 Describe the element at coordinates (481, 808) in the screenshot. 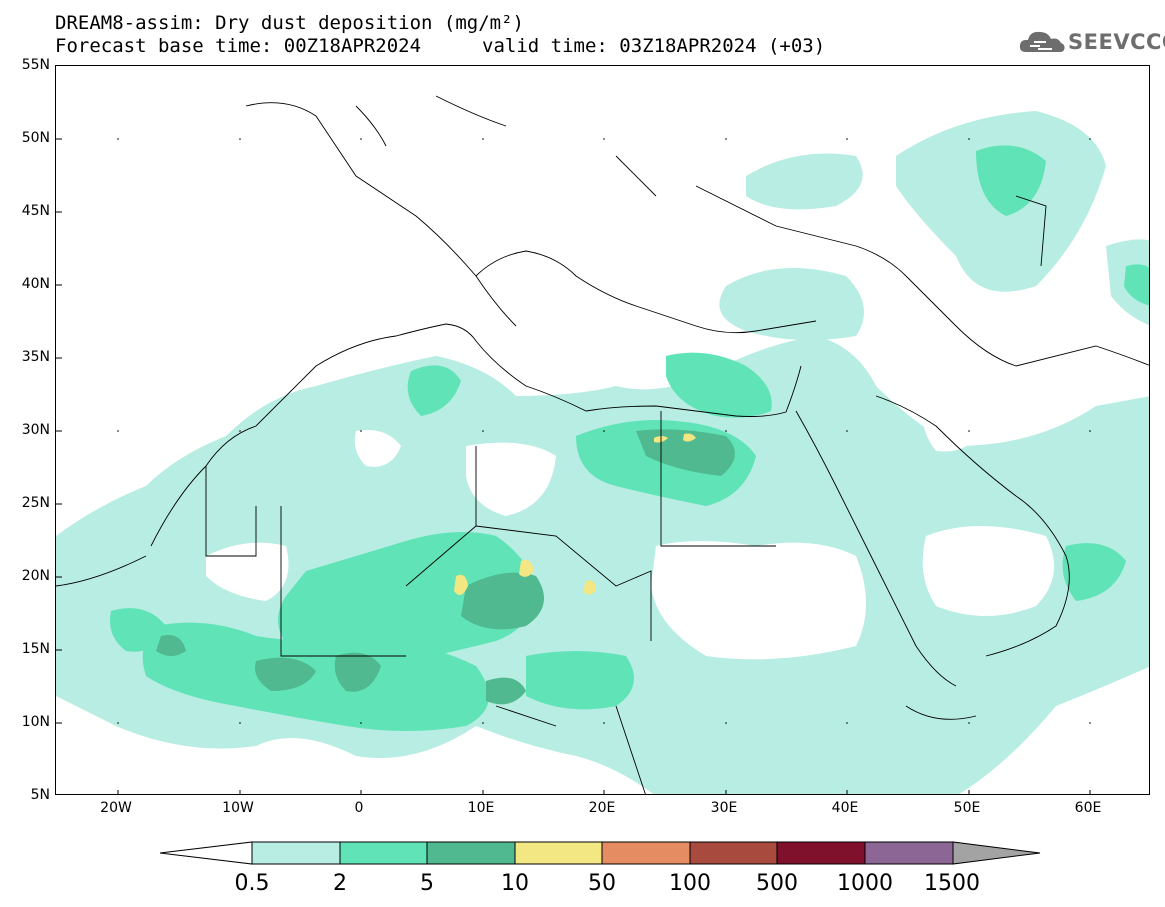

I see `lon-label: 10E` at that location.